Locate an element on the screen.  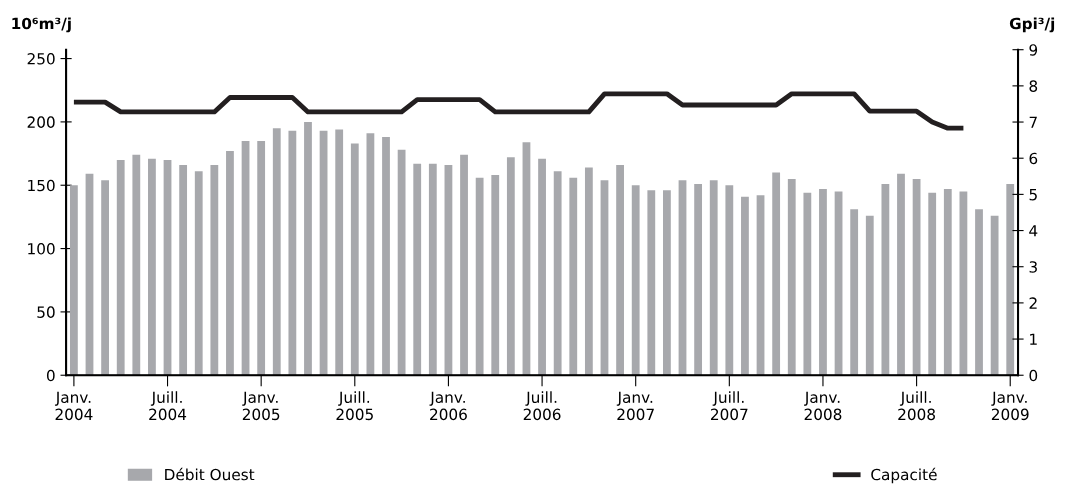
y2-tick-label: 0 is located at coordinates (1033, 375).